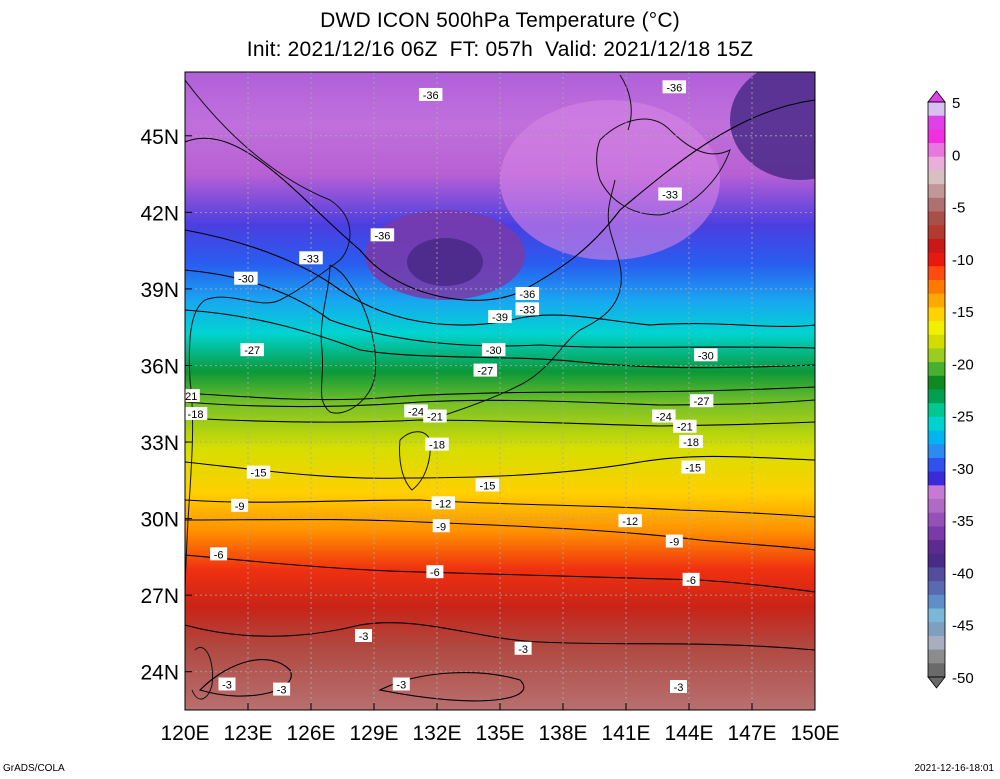  Describe the element at coordinates (963, 312) in the screenshot. I see `colorbar-label: -15` at that location.